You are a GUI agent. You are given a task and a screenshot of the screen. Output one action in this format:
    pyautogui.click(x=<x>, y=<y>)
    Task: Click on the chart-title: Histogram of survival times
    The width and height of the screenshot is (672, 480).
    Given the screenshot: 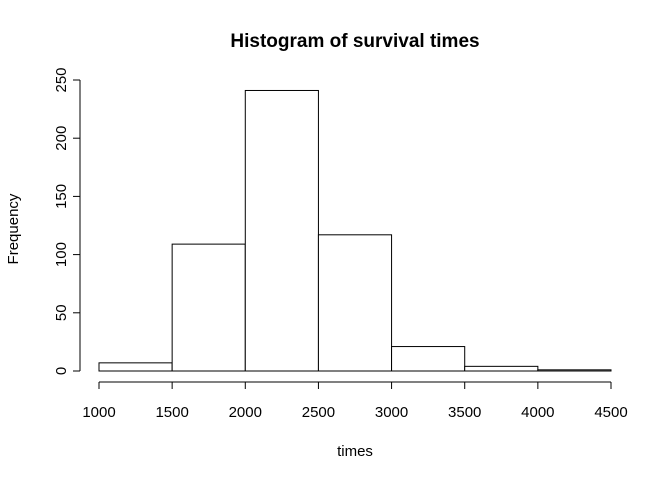 What is the action you would take?
    pyautogui.click(x=354, y=41)
    